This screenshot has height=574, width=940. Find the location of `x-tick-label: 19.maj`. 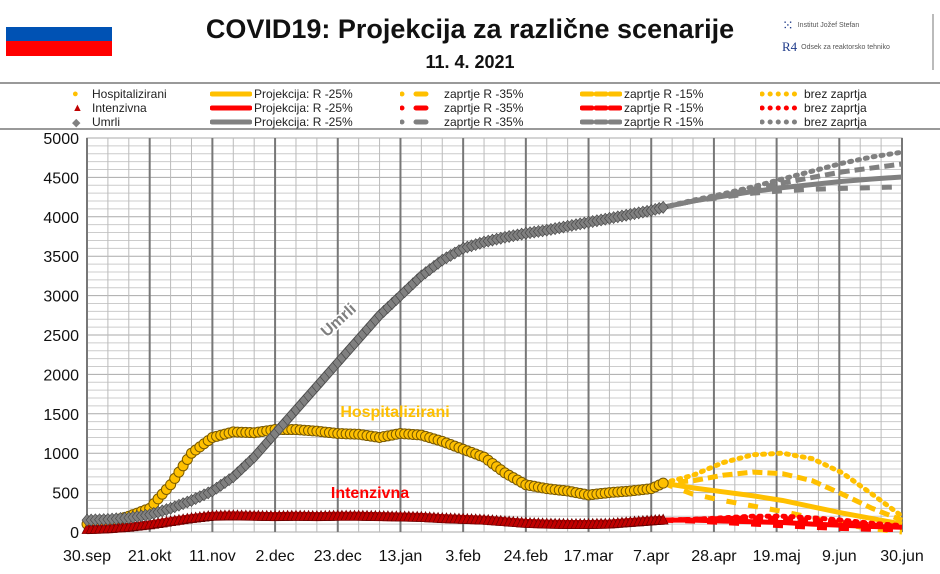

x-tick-label: 19.maj is located at coordinates (777, 556).